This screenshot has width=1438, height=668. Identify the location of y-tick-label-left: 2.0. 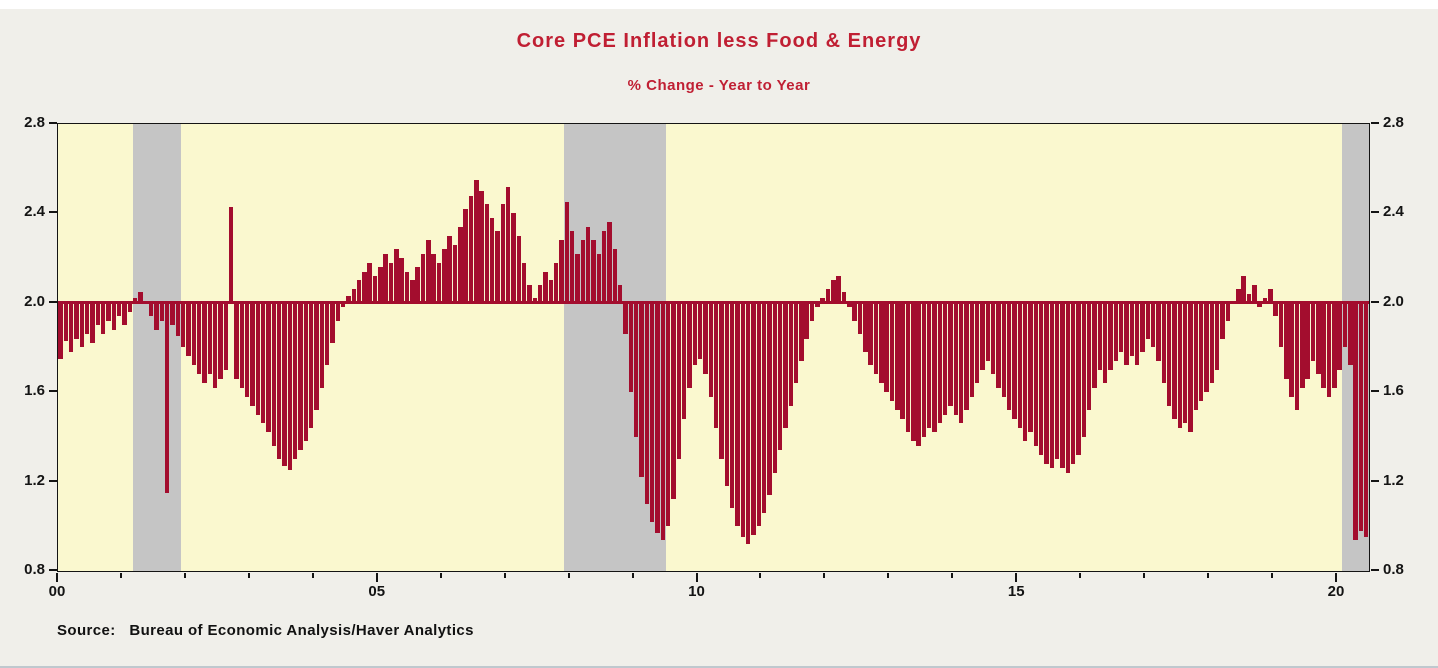
(34, 301).